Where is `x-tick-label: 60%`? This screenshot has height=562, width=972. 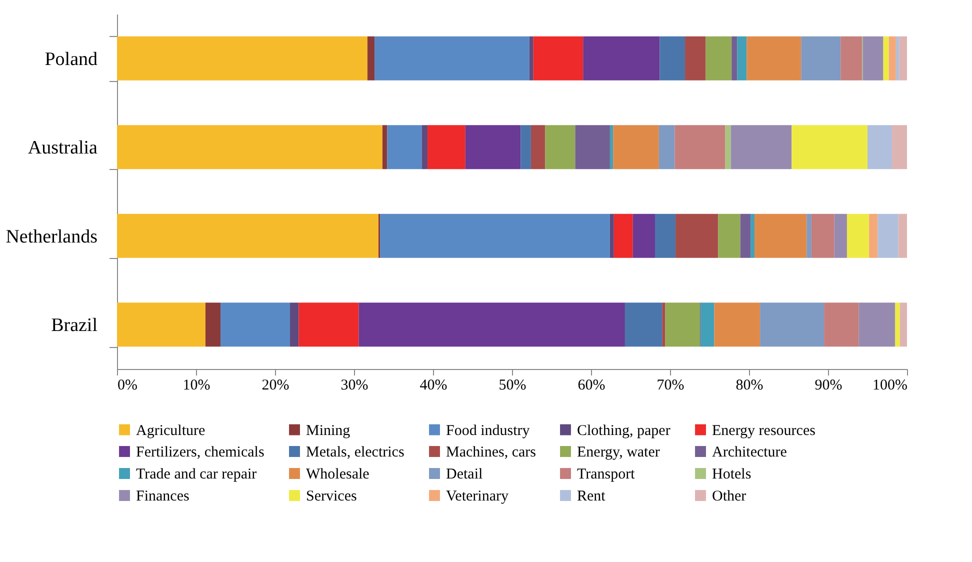
x-tick-label: 60% is located at coordinates (592, 386).